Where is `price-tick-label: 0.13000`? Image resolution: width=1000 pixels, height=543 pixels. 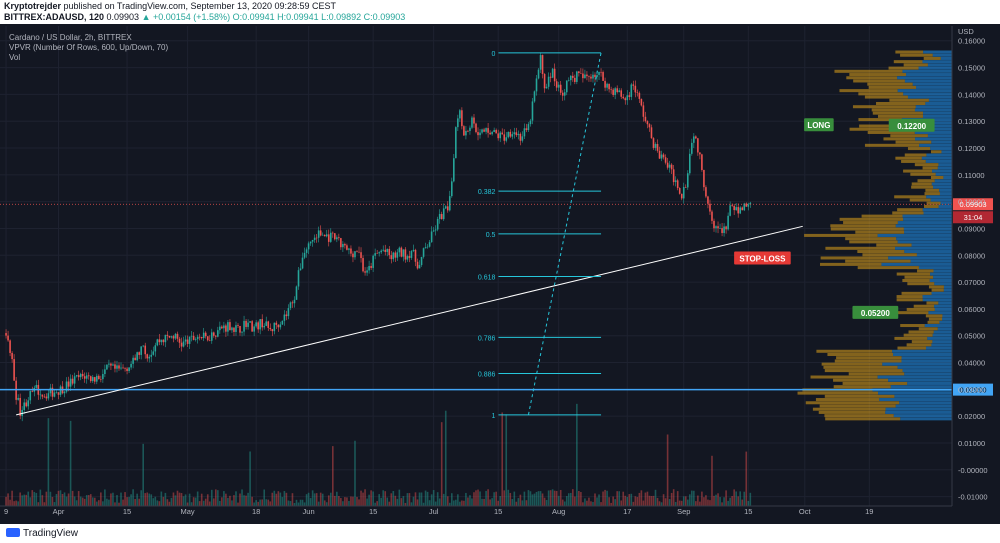
price-tick-label: 0.13000 is located at coordinates (971, 121).